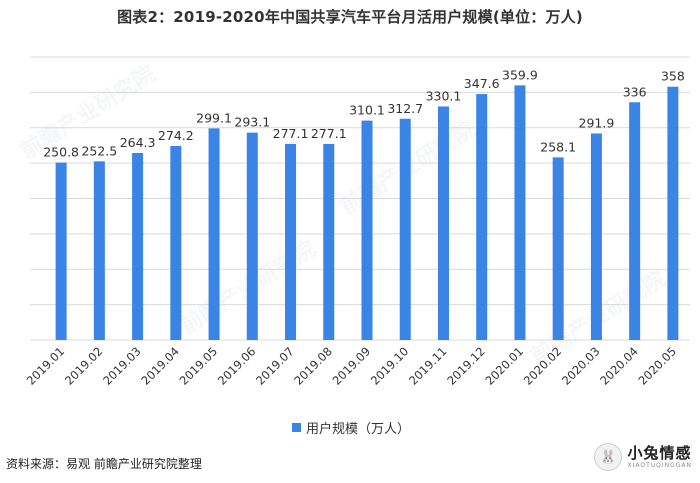  Describe the element at coordinates (428, 366) in the screenshot. I see `x-tick-label: 2019.11` at that location.